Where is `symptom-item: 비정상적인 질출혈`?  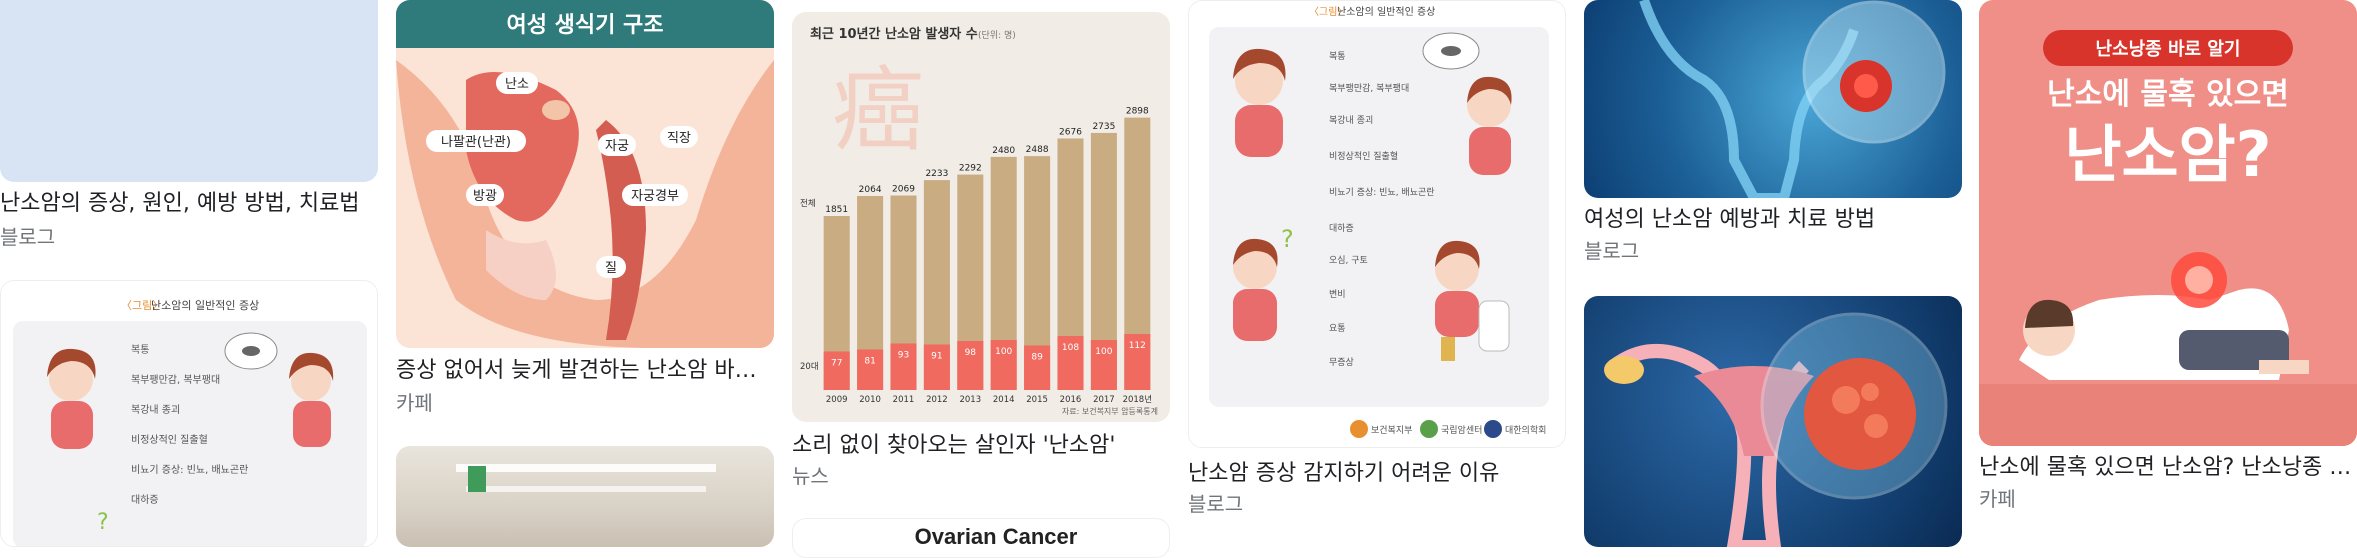 symptom-item: 비정상적인 질출혈 is located at coordinates (169, 439).